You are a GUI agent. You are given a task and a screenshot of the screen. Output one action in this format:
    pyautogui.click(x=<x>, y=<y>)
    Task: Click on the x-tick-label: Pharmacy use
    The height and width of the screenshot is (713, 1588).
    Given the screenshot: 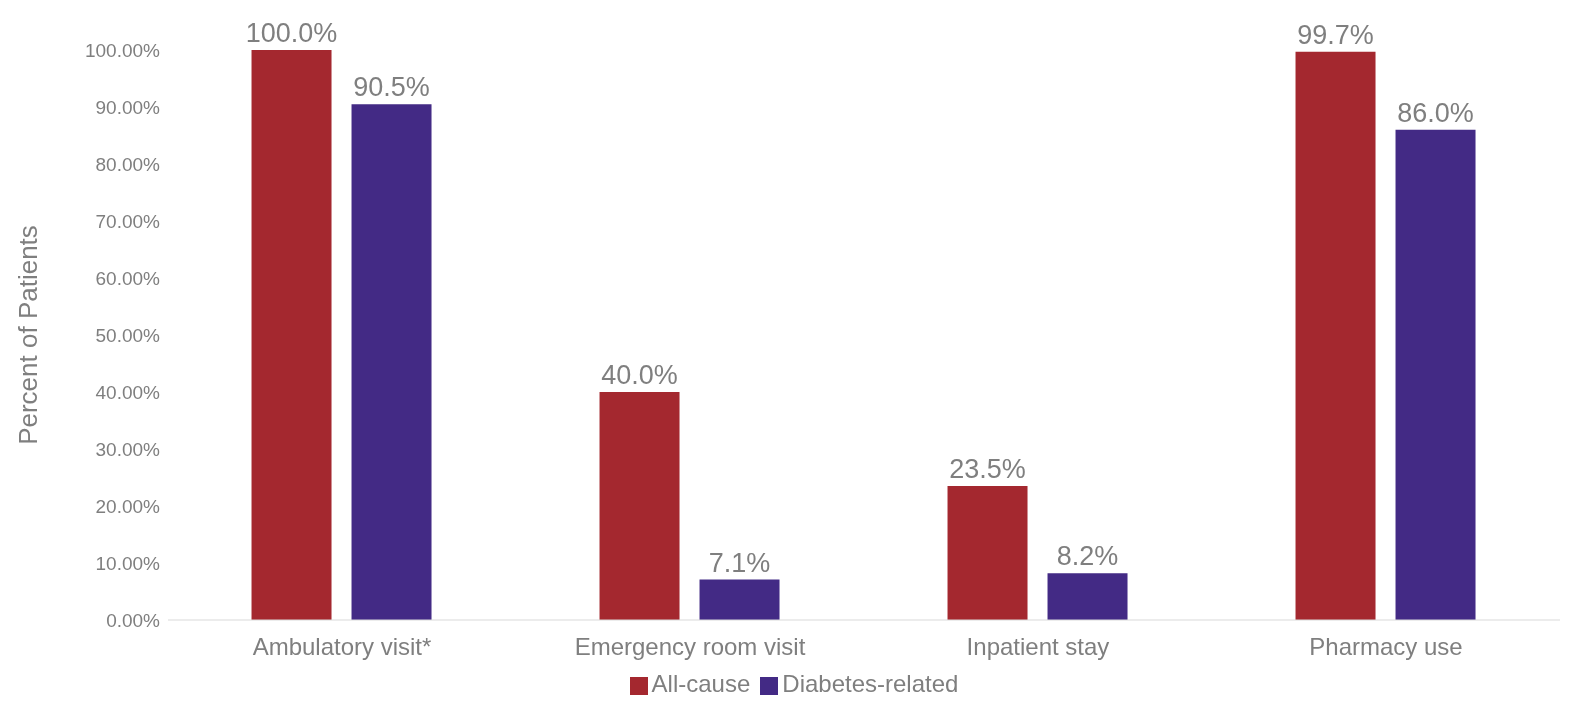 What is the action you would take?
    pyautogui.click(x=1386, y=647)
    